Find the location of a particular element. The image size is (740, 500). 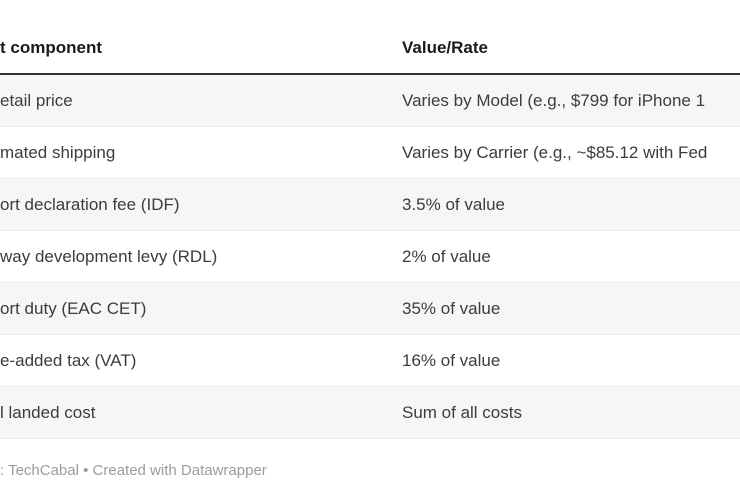

column-header-value-rate: Value/Rate is located at coordinates (445, 47).